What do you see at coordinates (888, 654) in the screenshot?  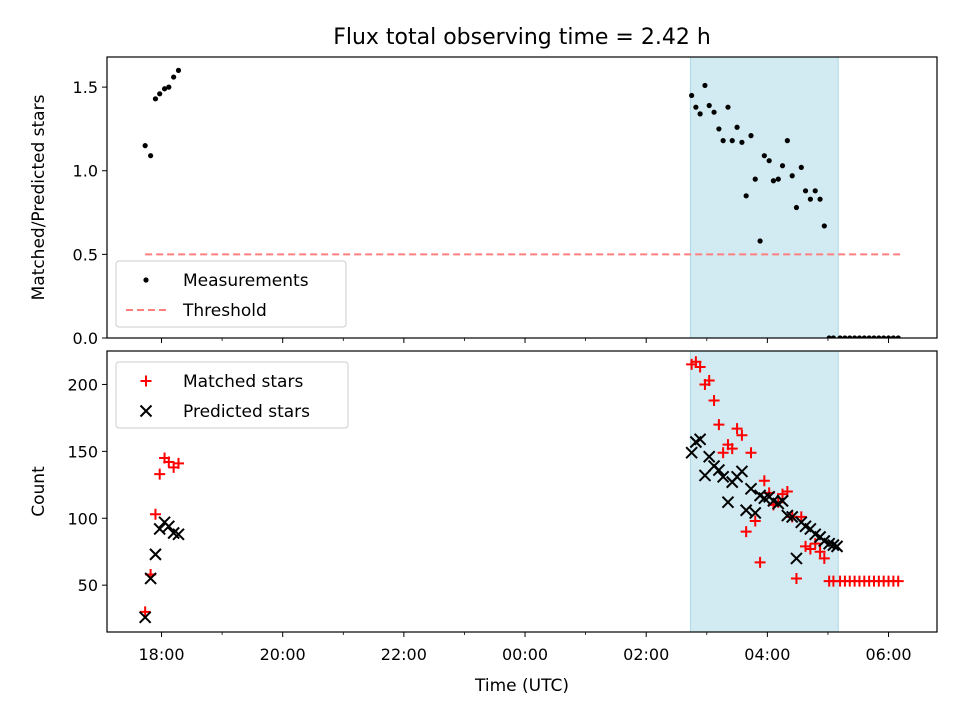 I see `x-tick-label: 06:00` at bounding box center [888, 654].